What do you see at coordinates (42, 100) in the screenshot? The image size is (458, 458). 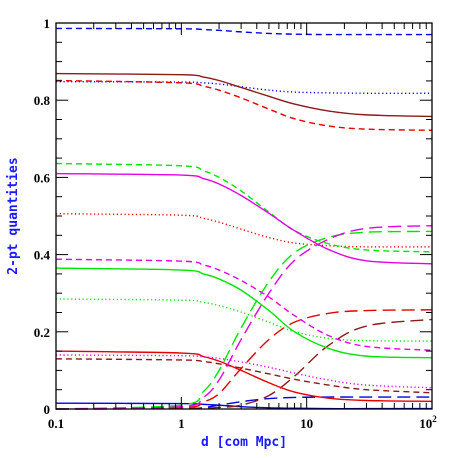 I see `y-tick-label: 0.8` at bounding box center [42, 100].